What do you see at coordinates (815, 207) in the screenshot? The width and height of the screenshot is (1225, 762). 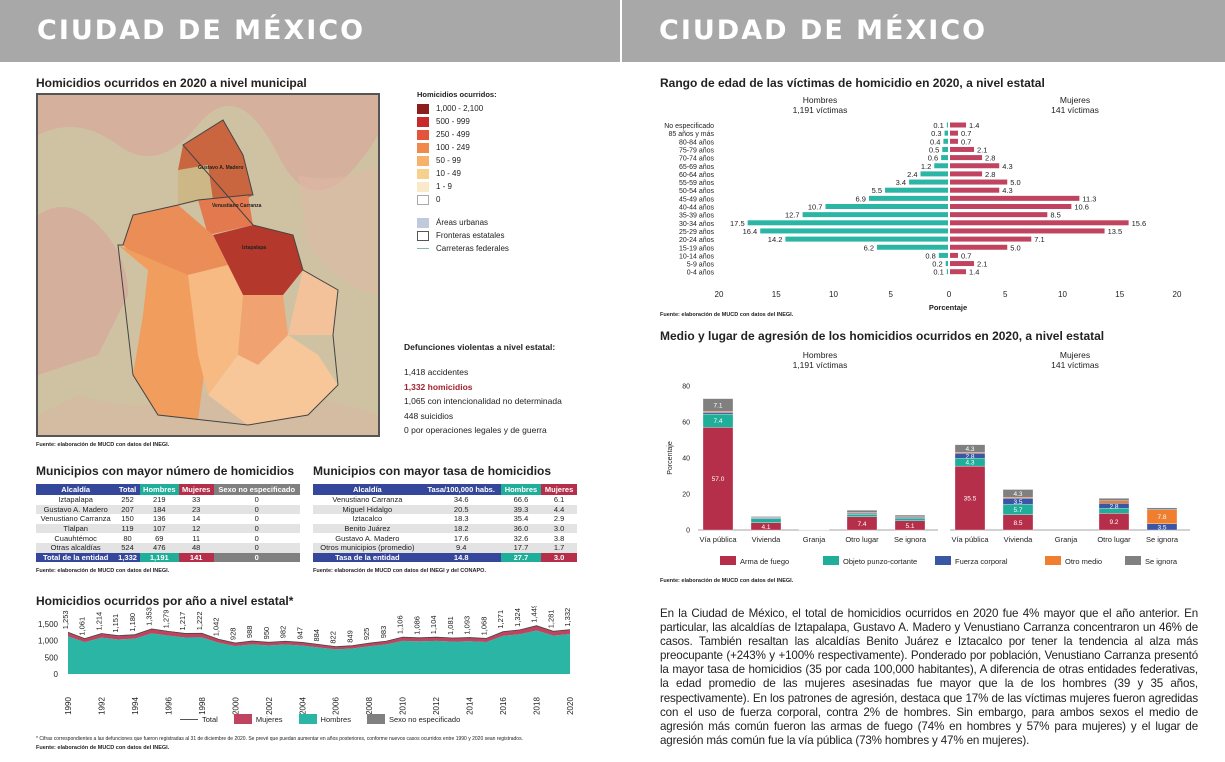 I see `value-men: 10.7` at bounding box center [815, 207].